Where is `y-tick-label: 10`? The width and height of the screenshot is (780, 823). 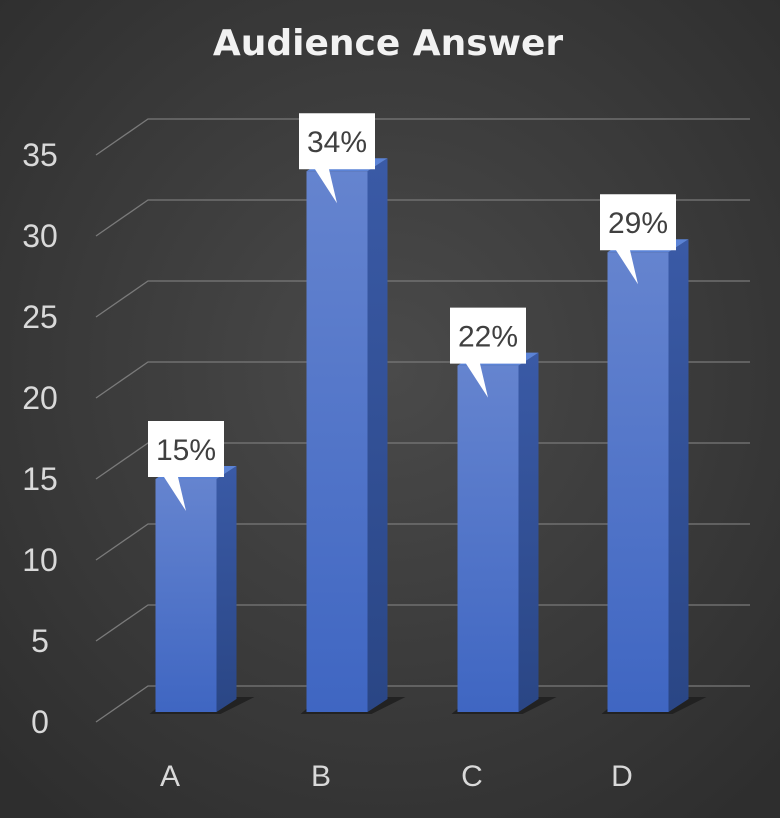
y-tick-label: 10 is located at coordinates (40, 560).